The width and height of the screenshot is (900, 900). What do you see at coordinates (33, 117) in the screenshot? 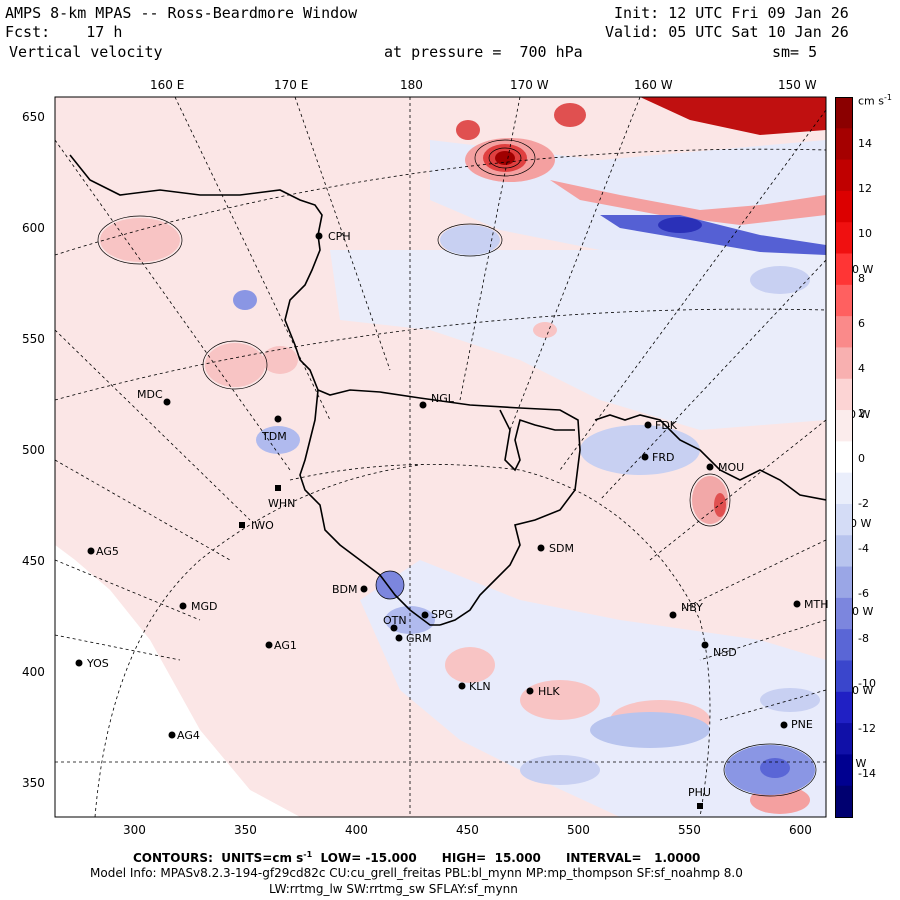
I see `y-tick-label: 650` at bounding box center [33, 117].